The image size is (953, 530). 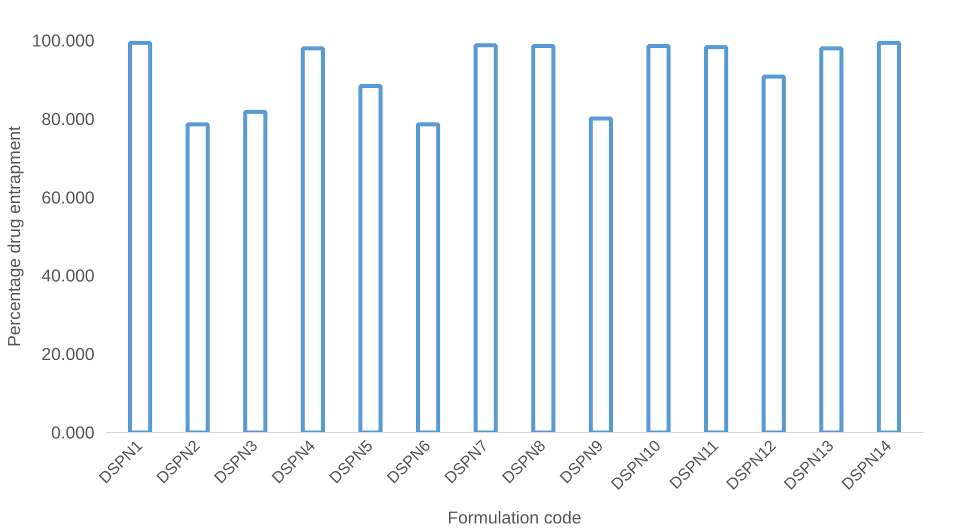 What do you see at coordinates (515, 518) in the screenshot?
I see `x-axis-title: Formulation code` at bounding box center [515, 518].